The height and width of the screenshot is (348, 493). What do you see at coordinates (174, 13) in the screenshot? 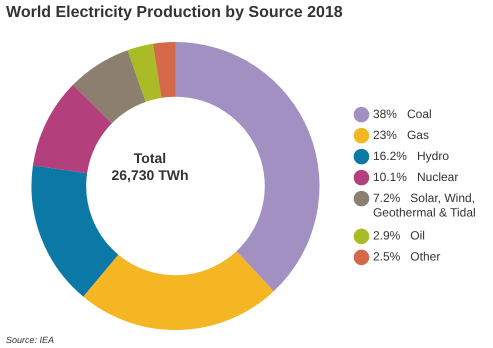
I see `chart-title: World Electricity Production by Source 2018` at bounding box center [174, 13].